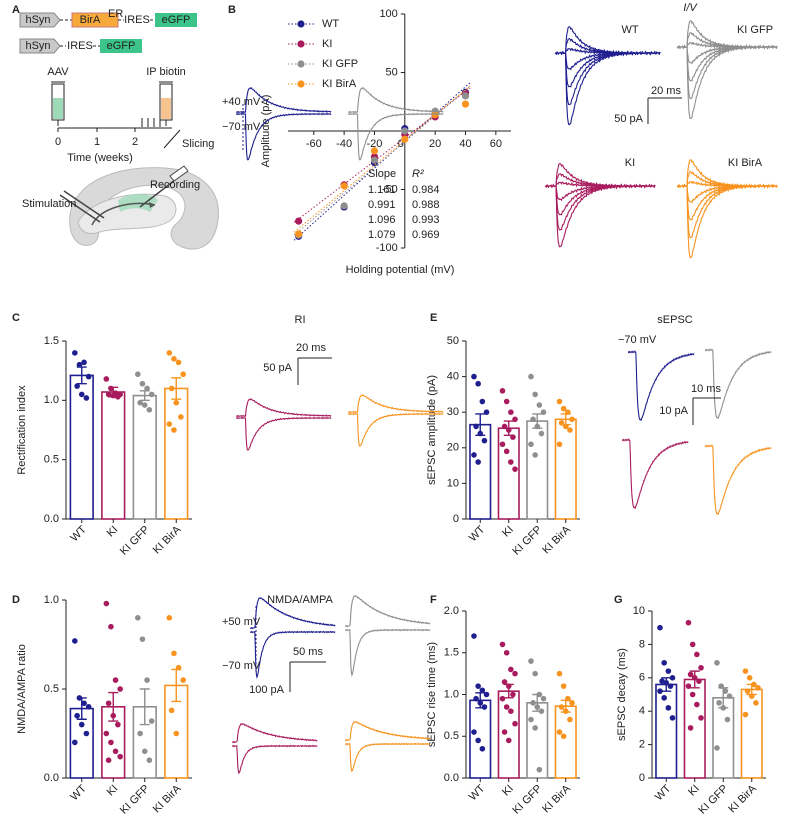  Describe the element at coordinates (453, 448) in the screenshot. I see `y-tick-label: 20` at that location.